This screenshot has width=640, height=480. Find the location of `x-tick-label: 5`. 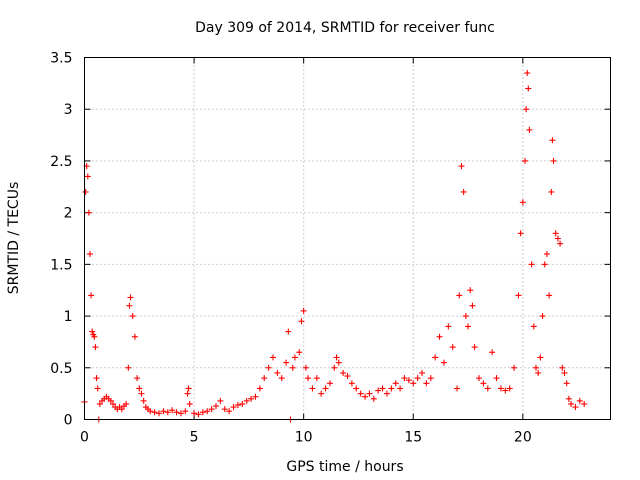

x-tick-label: 5 is located at coordinates (194, 438).